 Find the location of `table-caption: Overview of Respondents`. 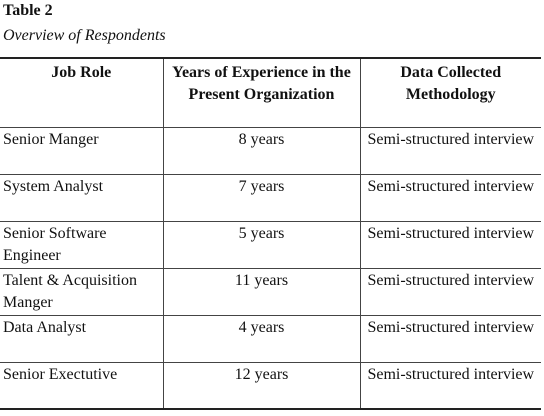

table-caption: Overview of Respondents is located at coordinates (84, 35).